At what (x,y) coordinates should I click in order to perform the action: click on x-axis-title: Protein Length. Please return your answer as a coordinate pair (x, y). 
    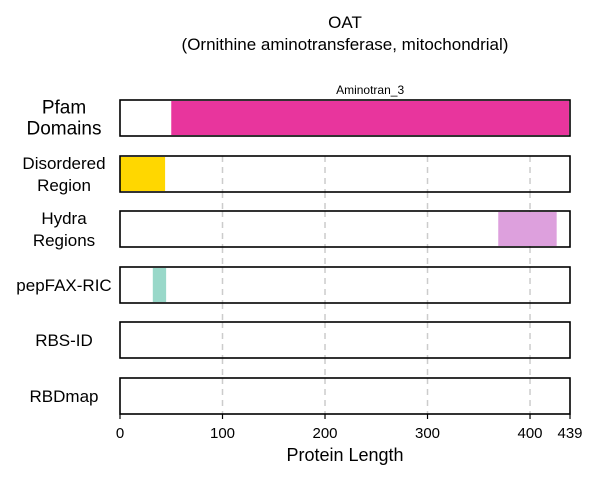
    Looking at the image, I should click on (344, 455).